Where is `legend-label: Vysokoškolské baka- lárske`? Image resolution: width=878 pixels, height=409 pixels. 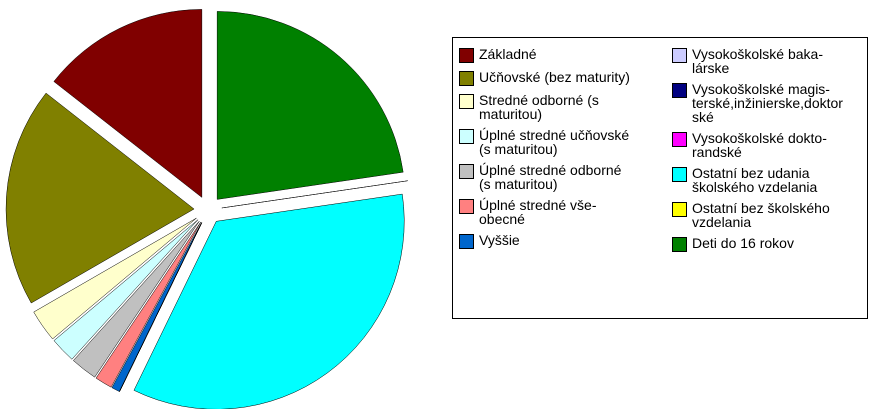
legend-label: Vysokoškolské baka- lárske is located at coordinates (757, 61).